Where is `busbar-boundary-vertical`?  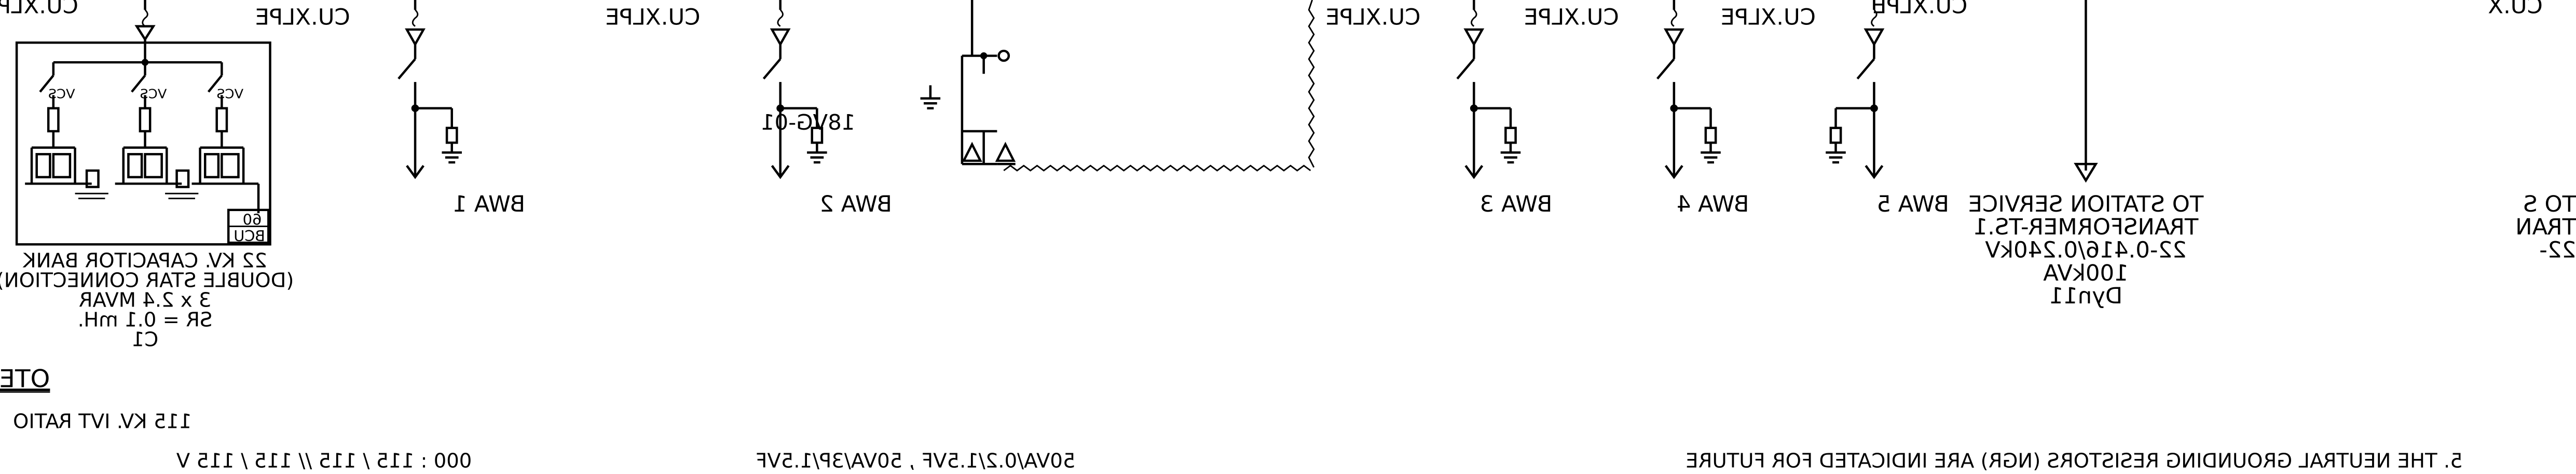
busbar-boundary-vertical is located at coordinates (1311, 84).